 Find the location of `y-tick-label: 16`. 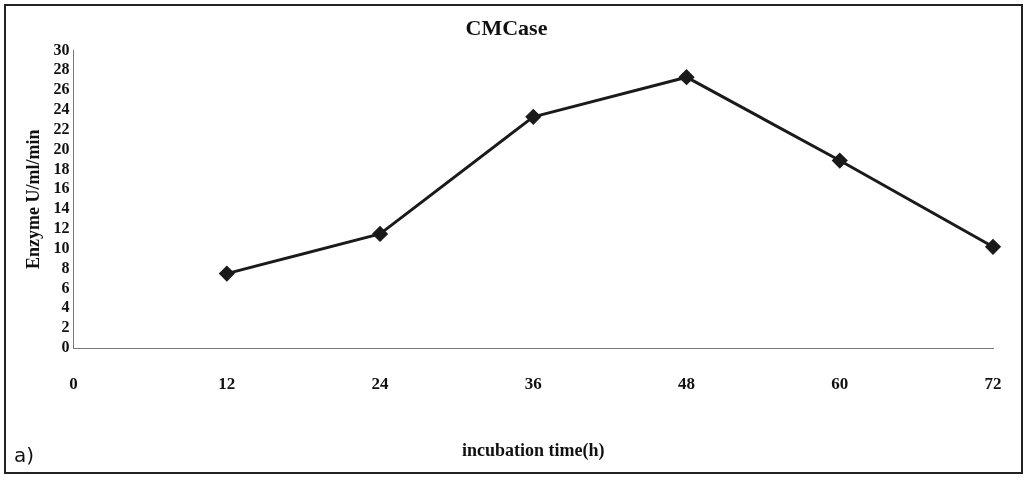

y-tick-label: 16 is located at coordinates (61, 188).